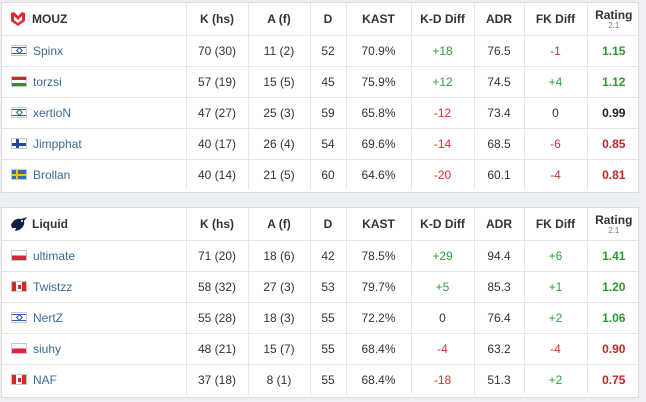 This screenshot has height=402, width=646. What do you see at coordinates (54, 255) in the screenshot?
I see `player-name-link: ultimate` at bounding box center [54, 255].